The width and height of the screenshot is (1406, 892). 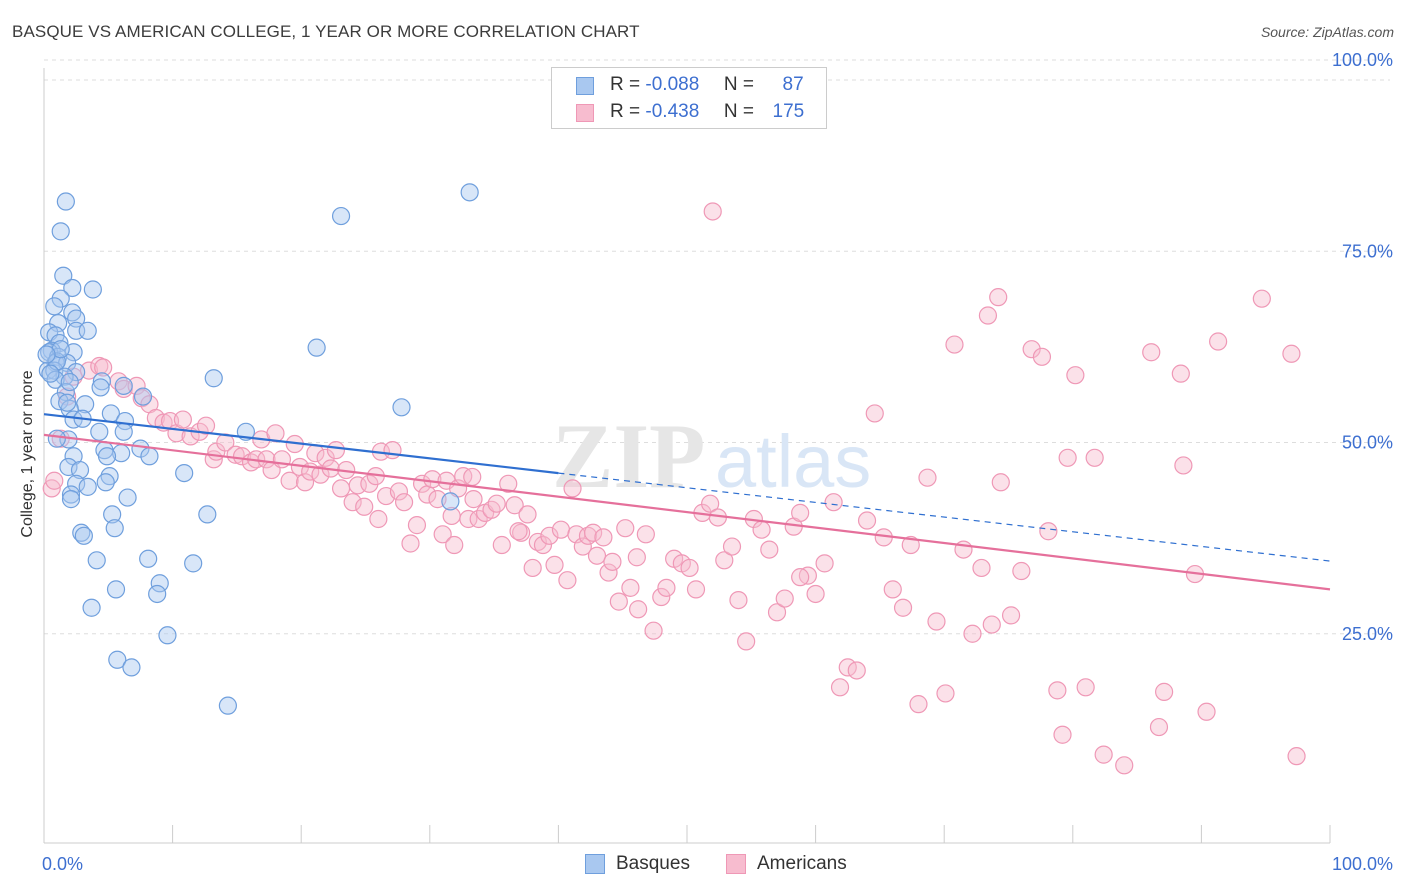 I want to click on watermark-atlas: atlas, so click(x=793, y=461).